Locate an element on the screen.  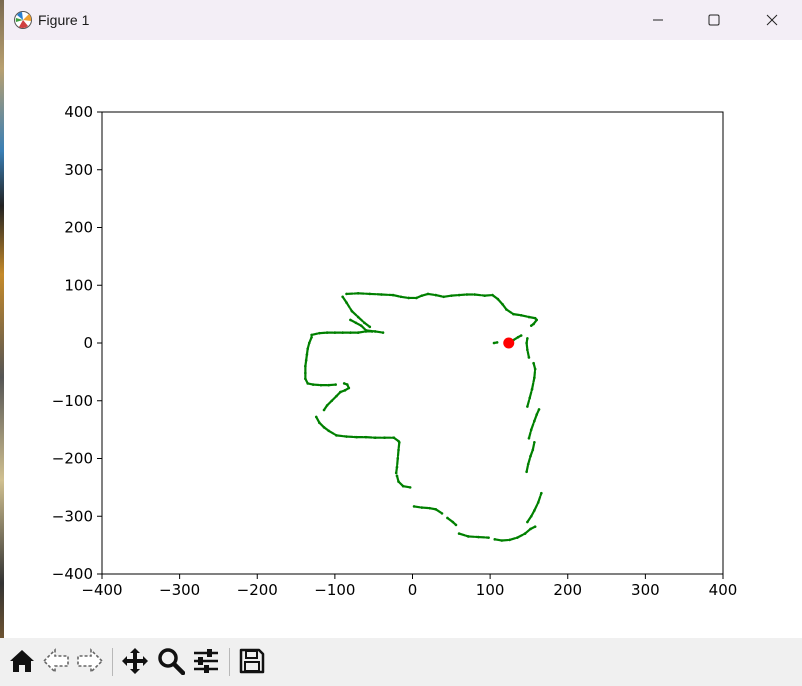
desktop-background-strip is located at coordinates (2, 343).